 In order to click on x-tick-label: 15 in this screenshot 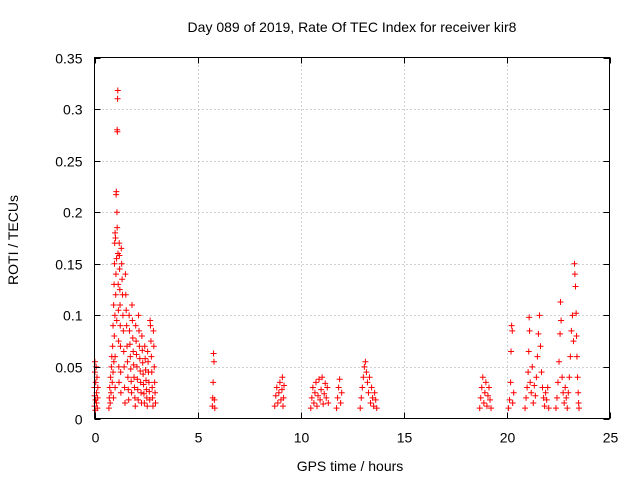, I will do `click(405, 438)`.